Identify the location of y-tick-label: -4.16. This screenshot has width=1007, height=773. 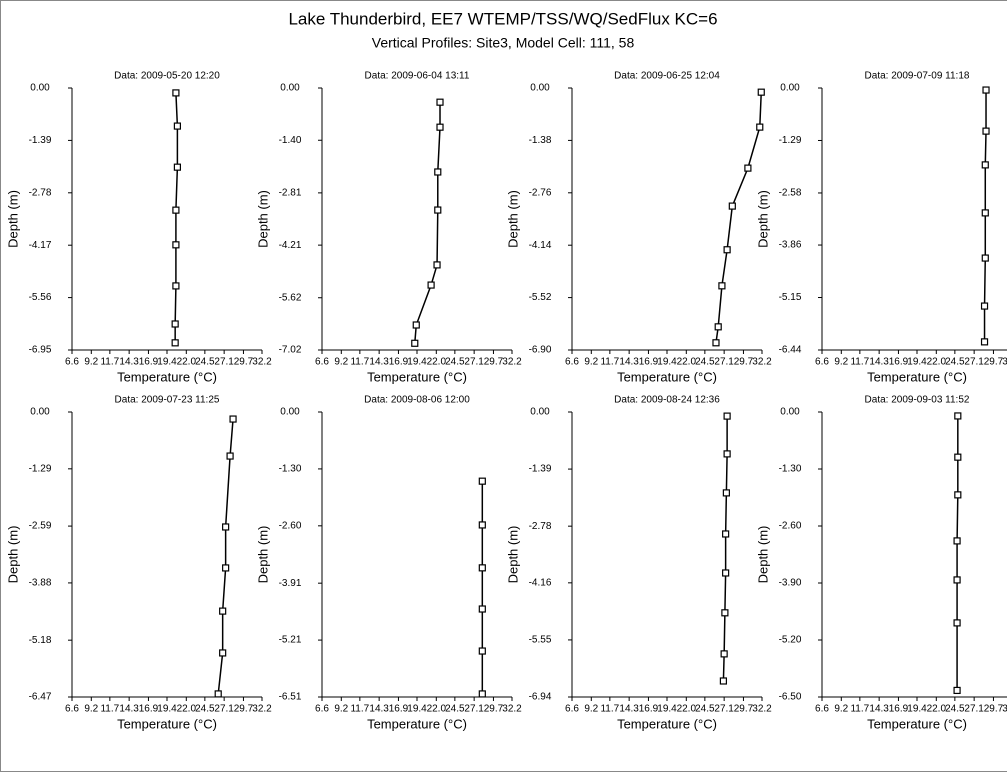
(540, 582).